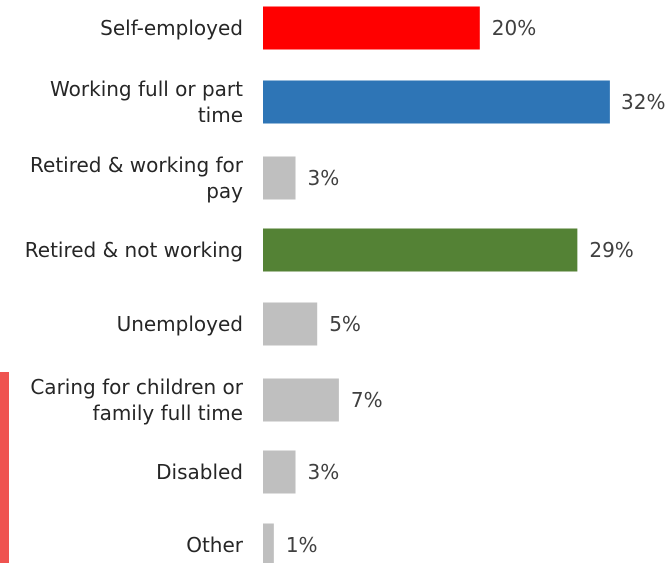 Image resolution: width=671 pixels, height=563 pixels. I want to click on value-label: 5%, so click(345, 324).